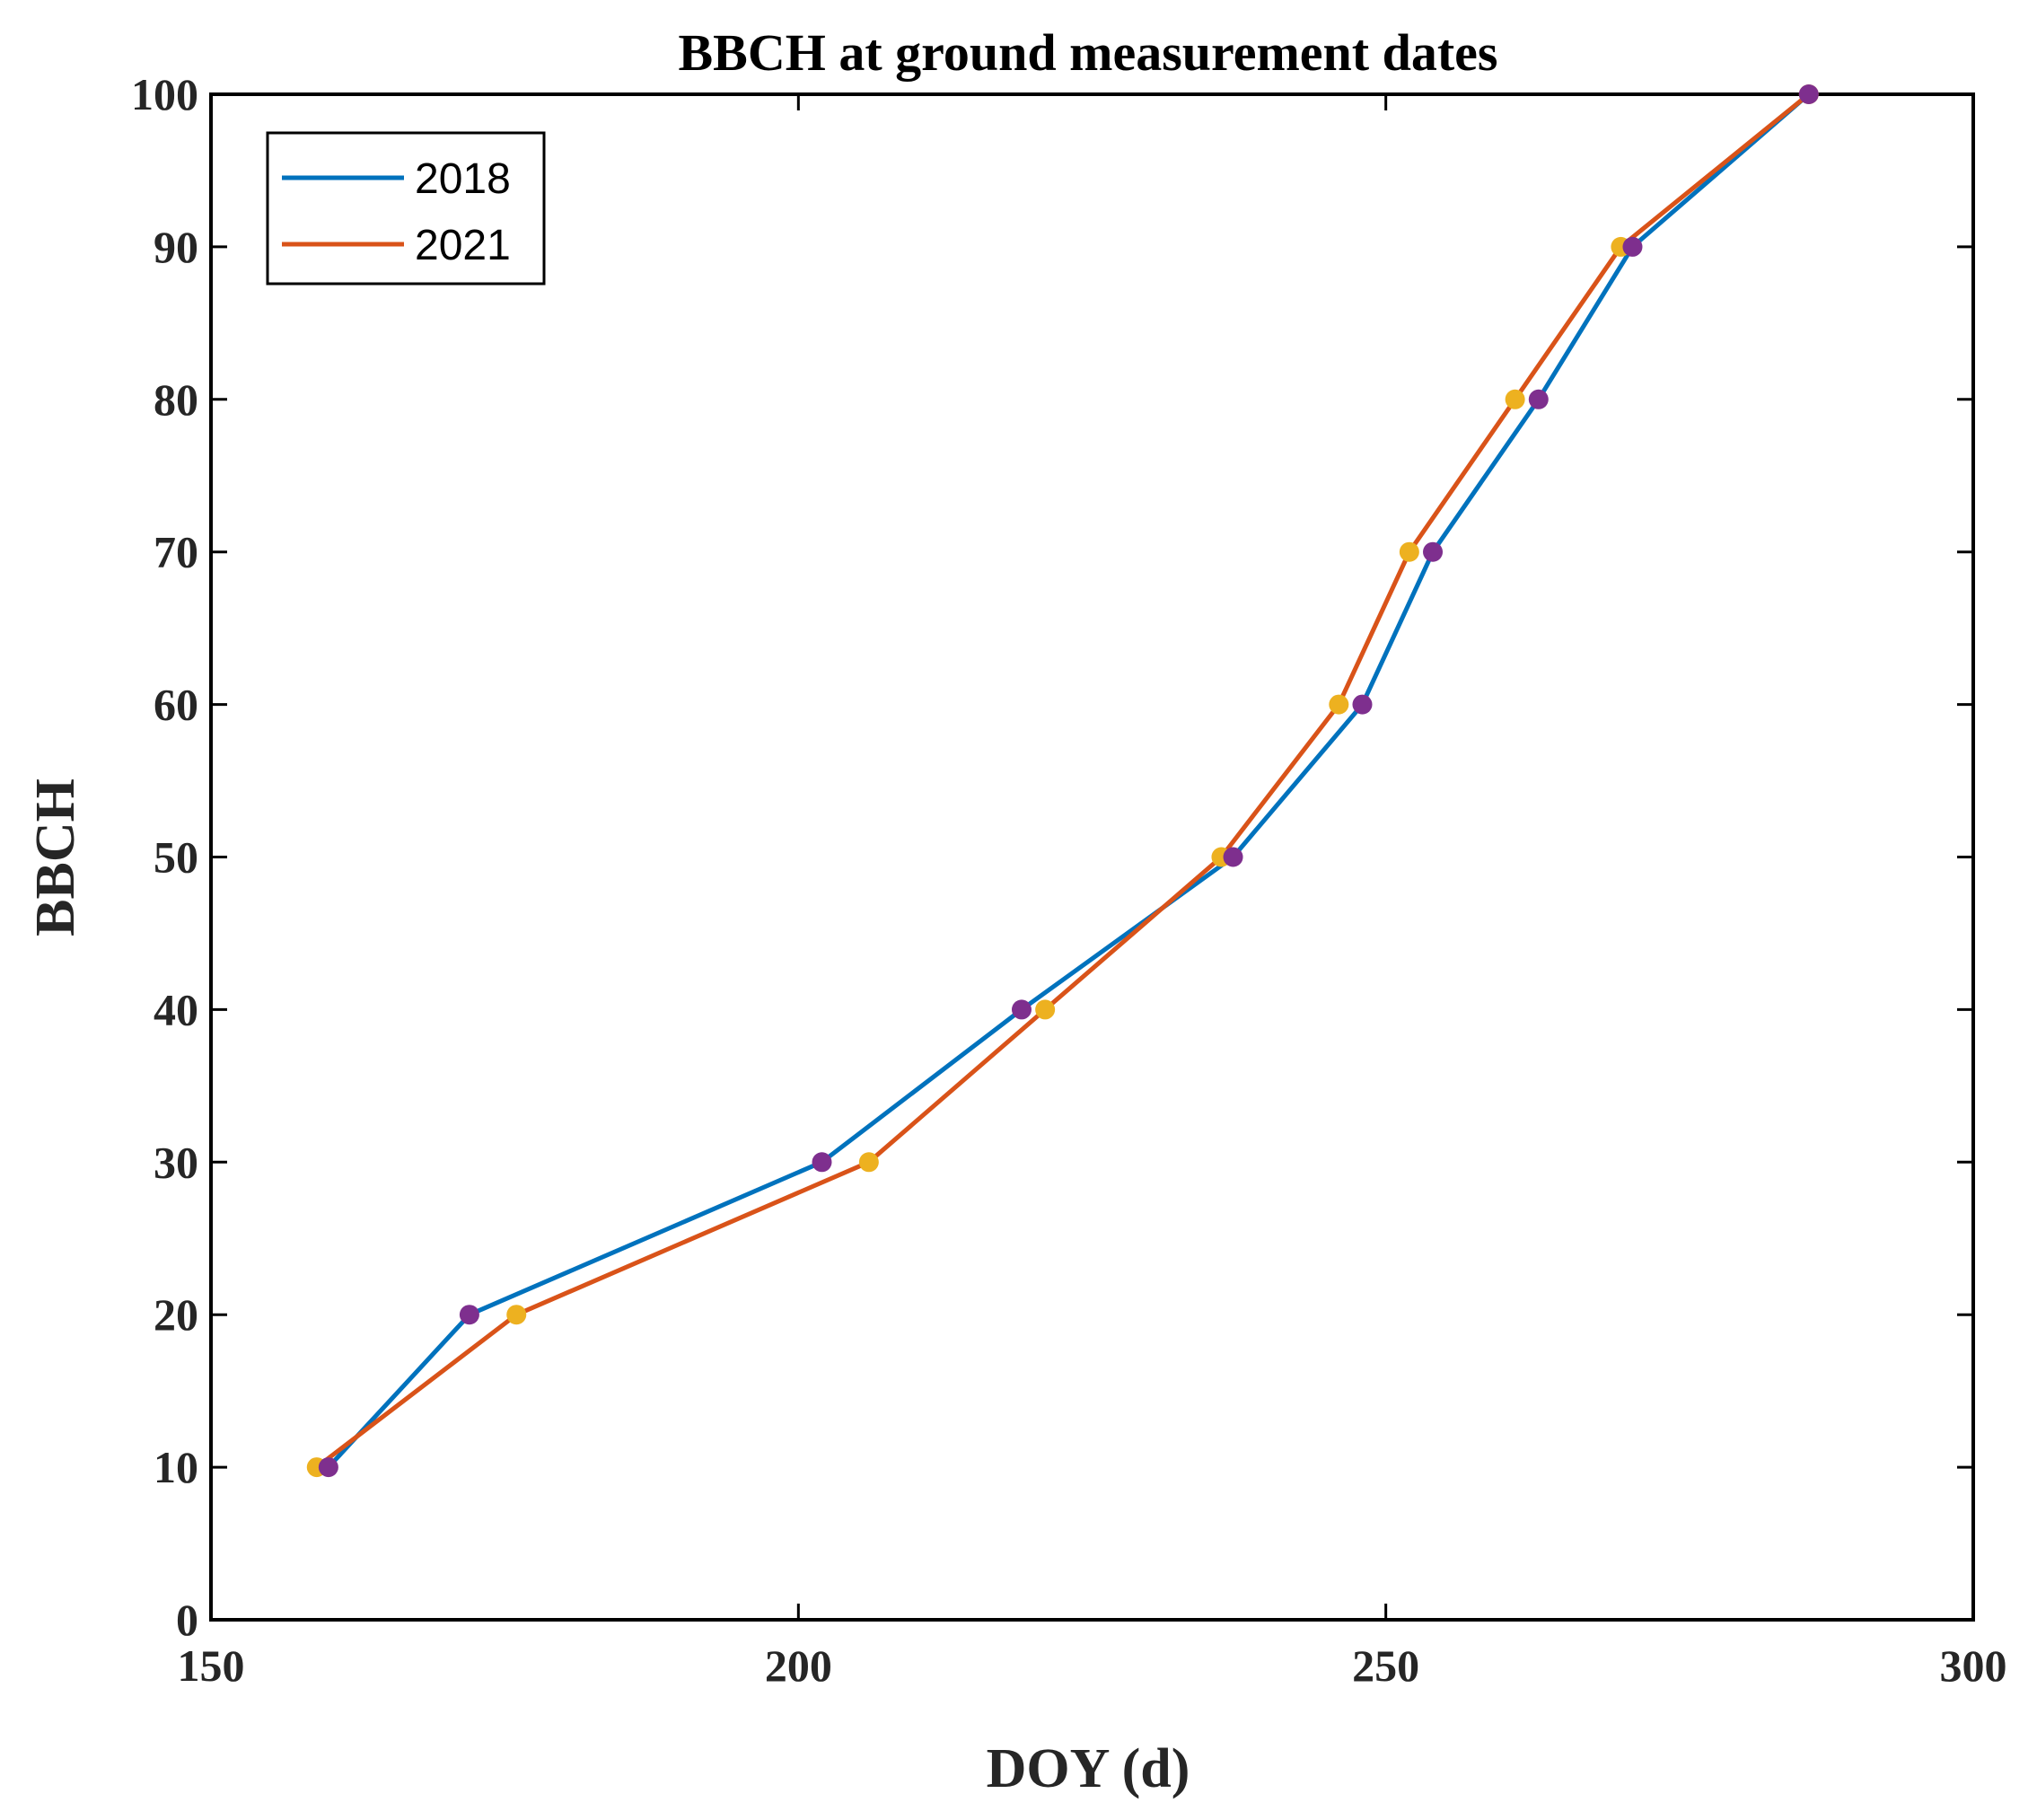 The image size is (2037, 1820). What do you see at coordinates (176, 1315) in the screenshot?
I see `y-tick-label: 20` at bounding box center [176, 1315].